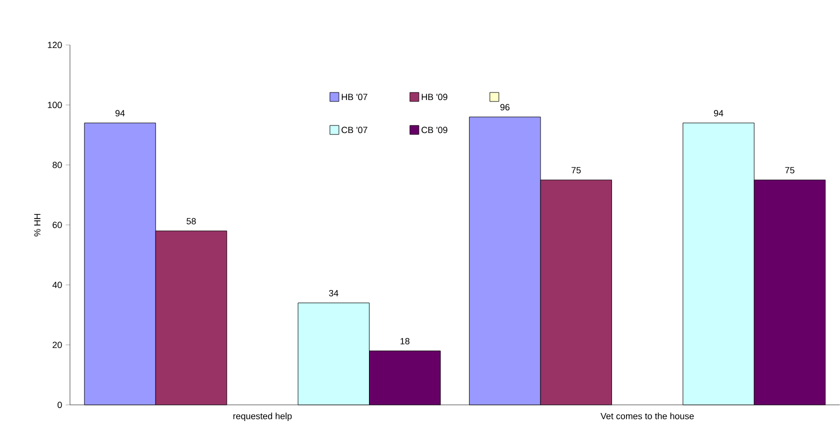 The width and height of the screenshot is (840, 439). I want to click on y-tick-label: 120, so click(55, 45).